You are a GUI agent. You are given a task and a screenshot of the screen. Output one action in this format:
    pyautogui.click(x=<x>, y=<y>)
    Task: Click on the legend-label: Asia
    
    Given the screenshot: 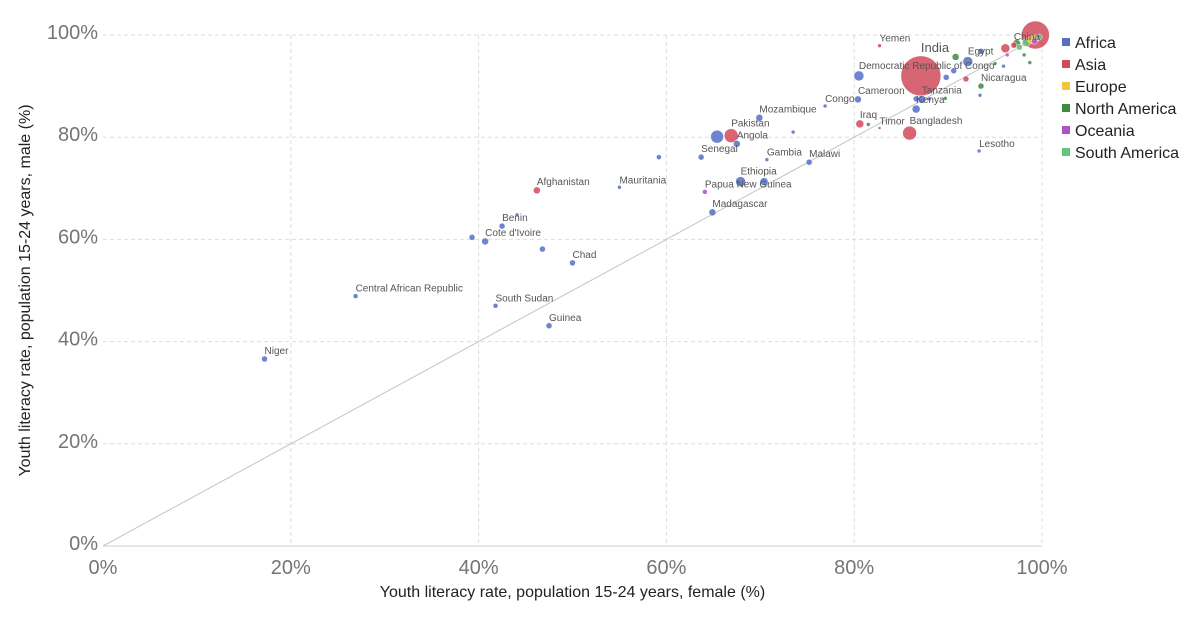 What is the action you would take?
    pyautogui.click(x=1090, y=65)
    